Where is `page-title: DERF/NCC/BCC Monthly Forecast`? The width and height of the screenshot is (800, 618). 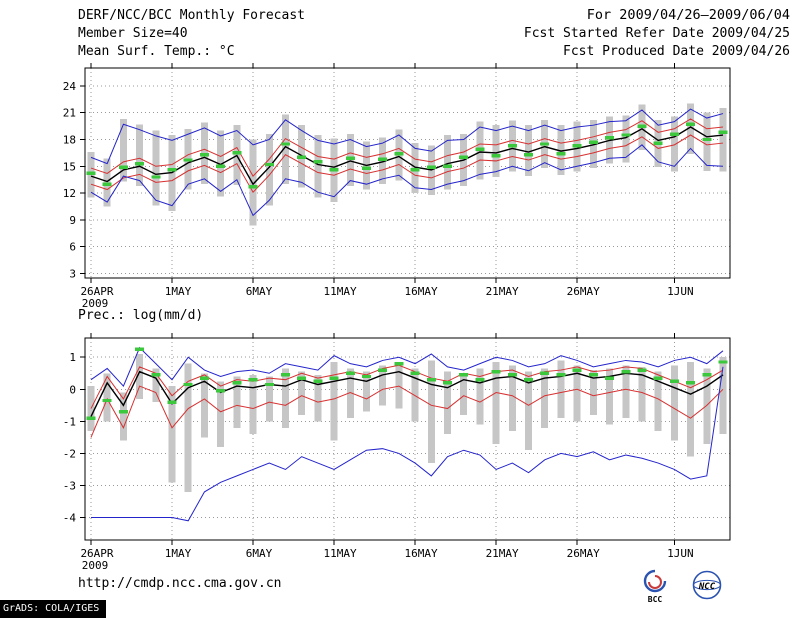 page-title: DERF/NCC/BCC Monthly Forecast is located at coordinates (191, 15).